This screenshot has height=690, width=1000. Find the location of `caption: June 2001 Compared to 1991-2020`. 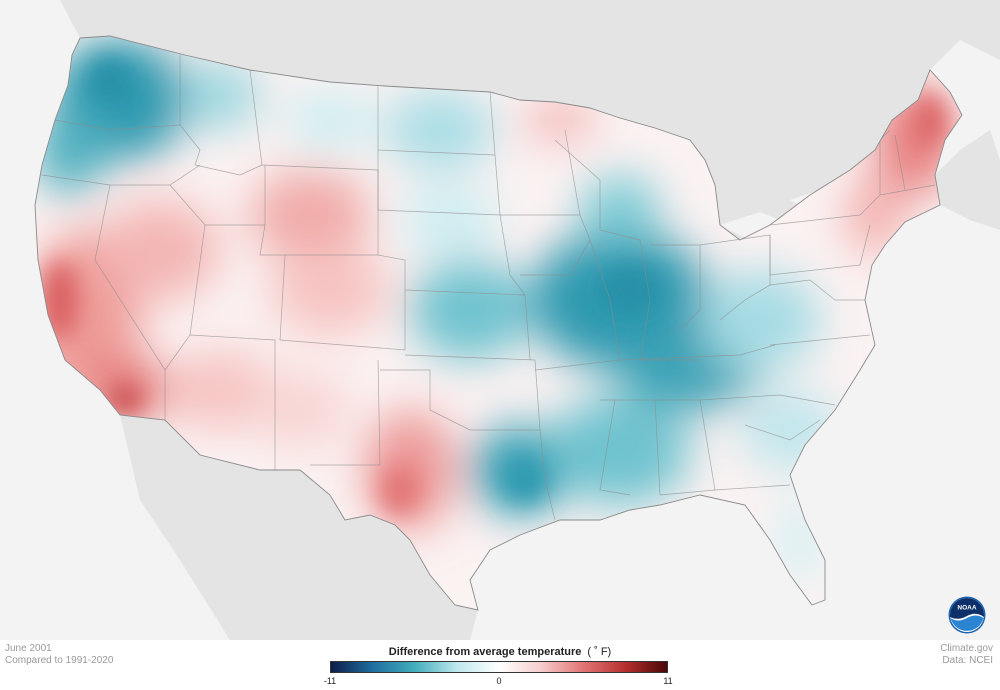

caption: June 2001 Compared to 1991-2020 is located at coordinates (59, 655).